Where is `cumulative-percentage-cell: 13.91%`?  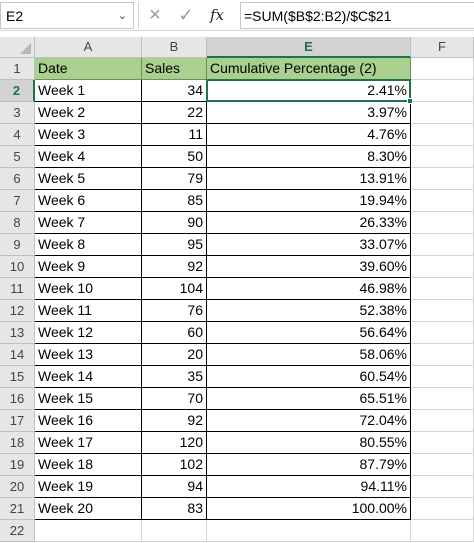
cumulative-percentage-cell: 13.91% is located at coordinates (309, 179).